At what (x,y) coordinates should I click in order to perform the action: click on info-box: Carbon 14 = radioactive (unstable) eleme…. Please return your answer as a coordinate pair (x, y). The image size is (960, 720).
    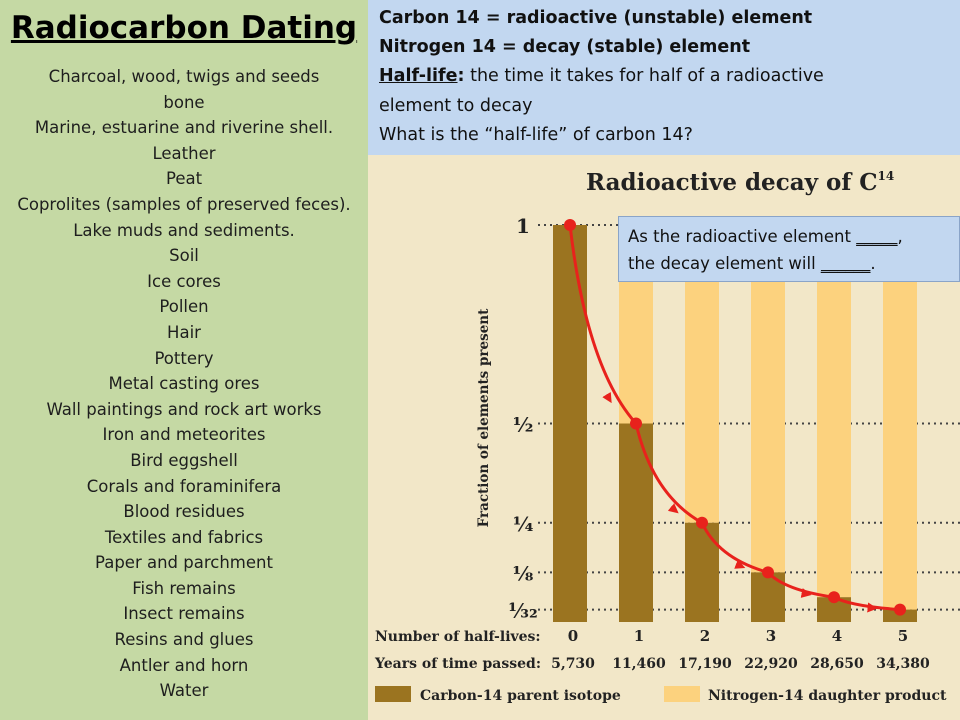
    Looking at the image, I should click on (664, 77).